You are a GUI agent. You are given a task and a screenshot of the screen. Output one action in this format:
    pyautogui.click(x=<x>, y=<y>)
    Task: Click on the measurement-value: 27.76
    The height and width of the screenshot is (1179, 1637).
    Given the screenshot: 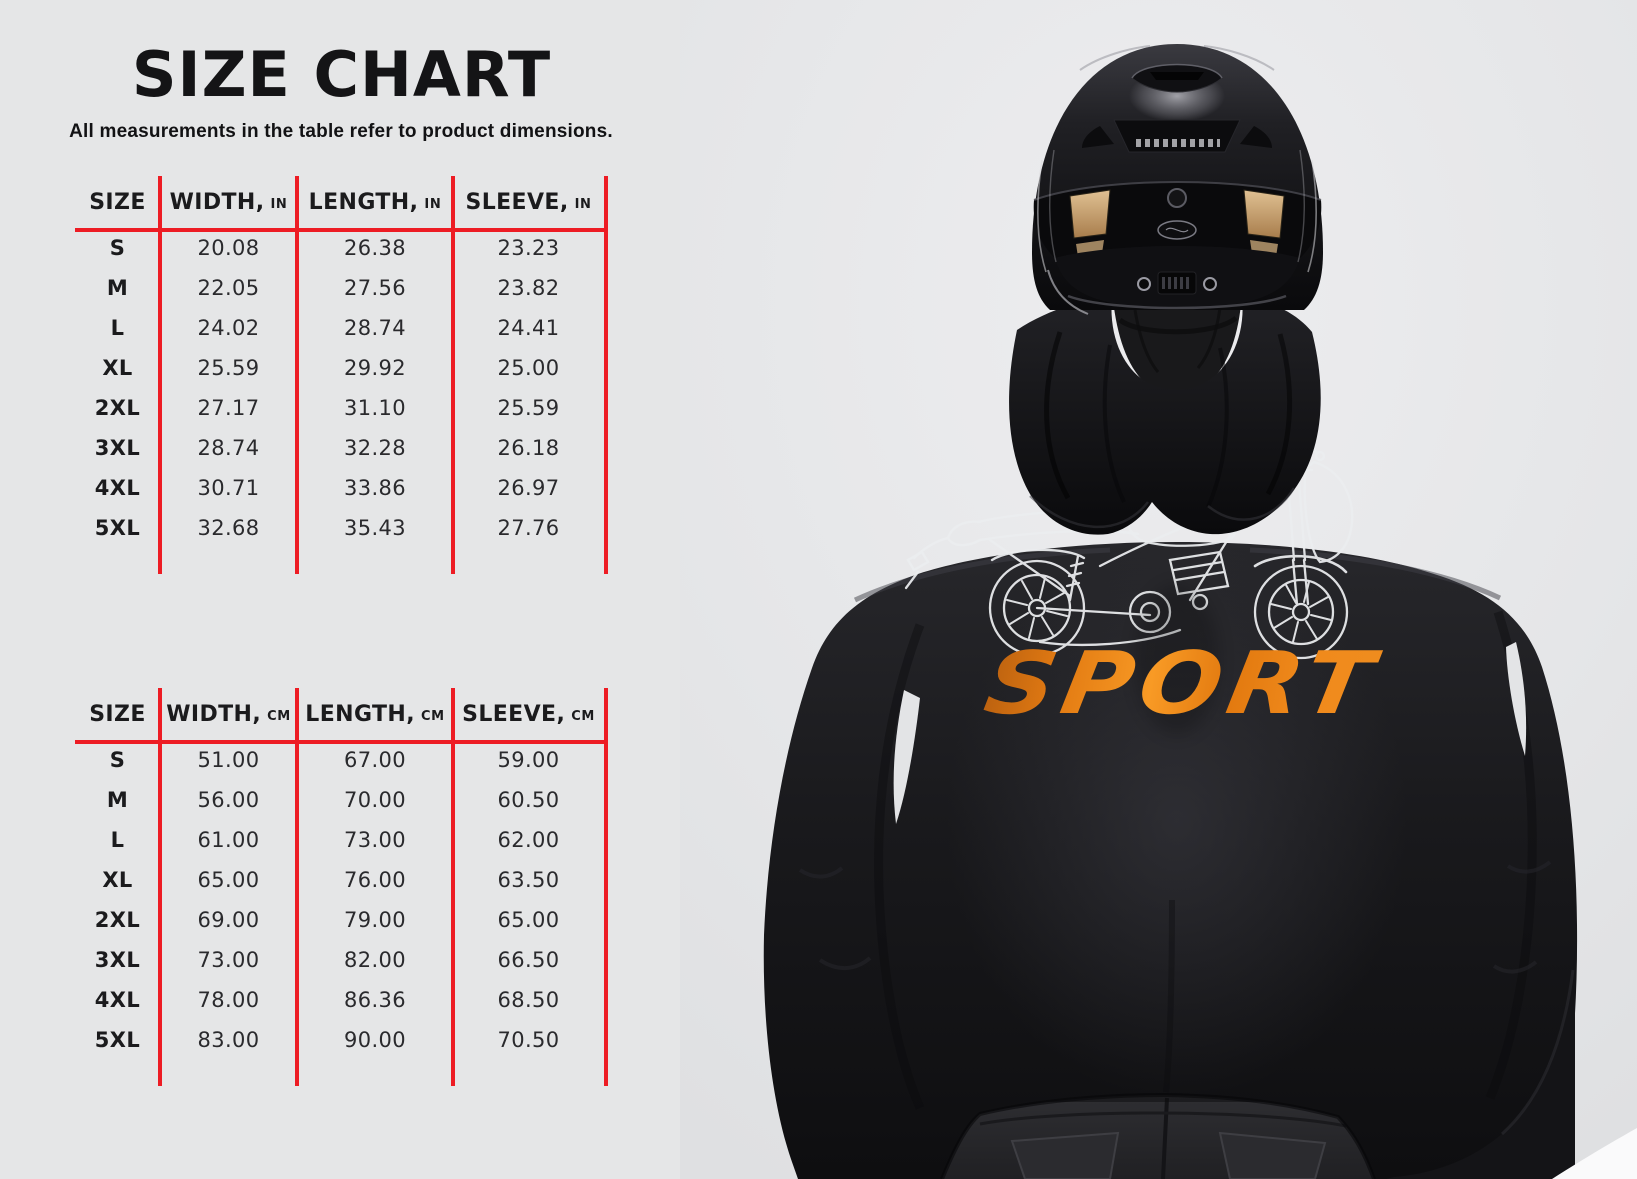 What is the action you would take?
    pyautogui.click(x=528, y=528)
    